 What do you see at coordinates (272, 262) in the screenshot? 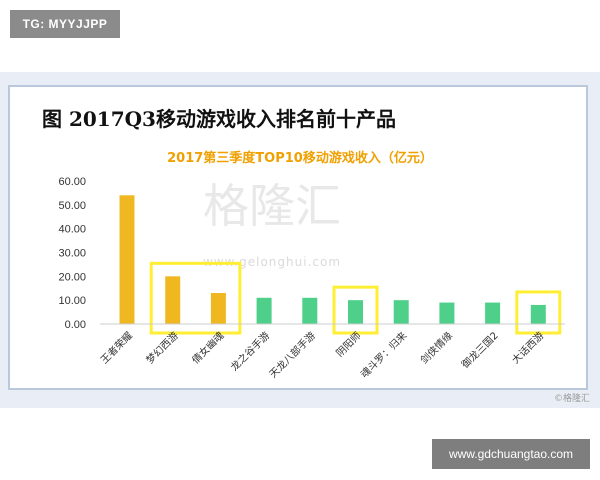
I see `watermark-url: www.gelonghui.com` at bounding box center [272, 262].